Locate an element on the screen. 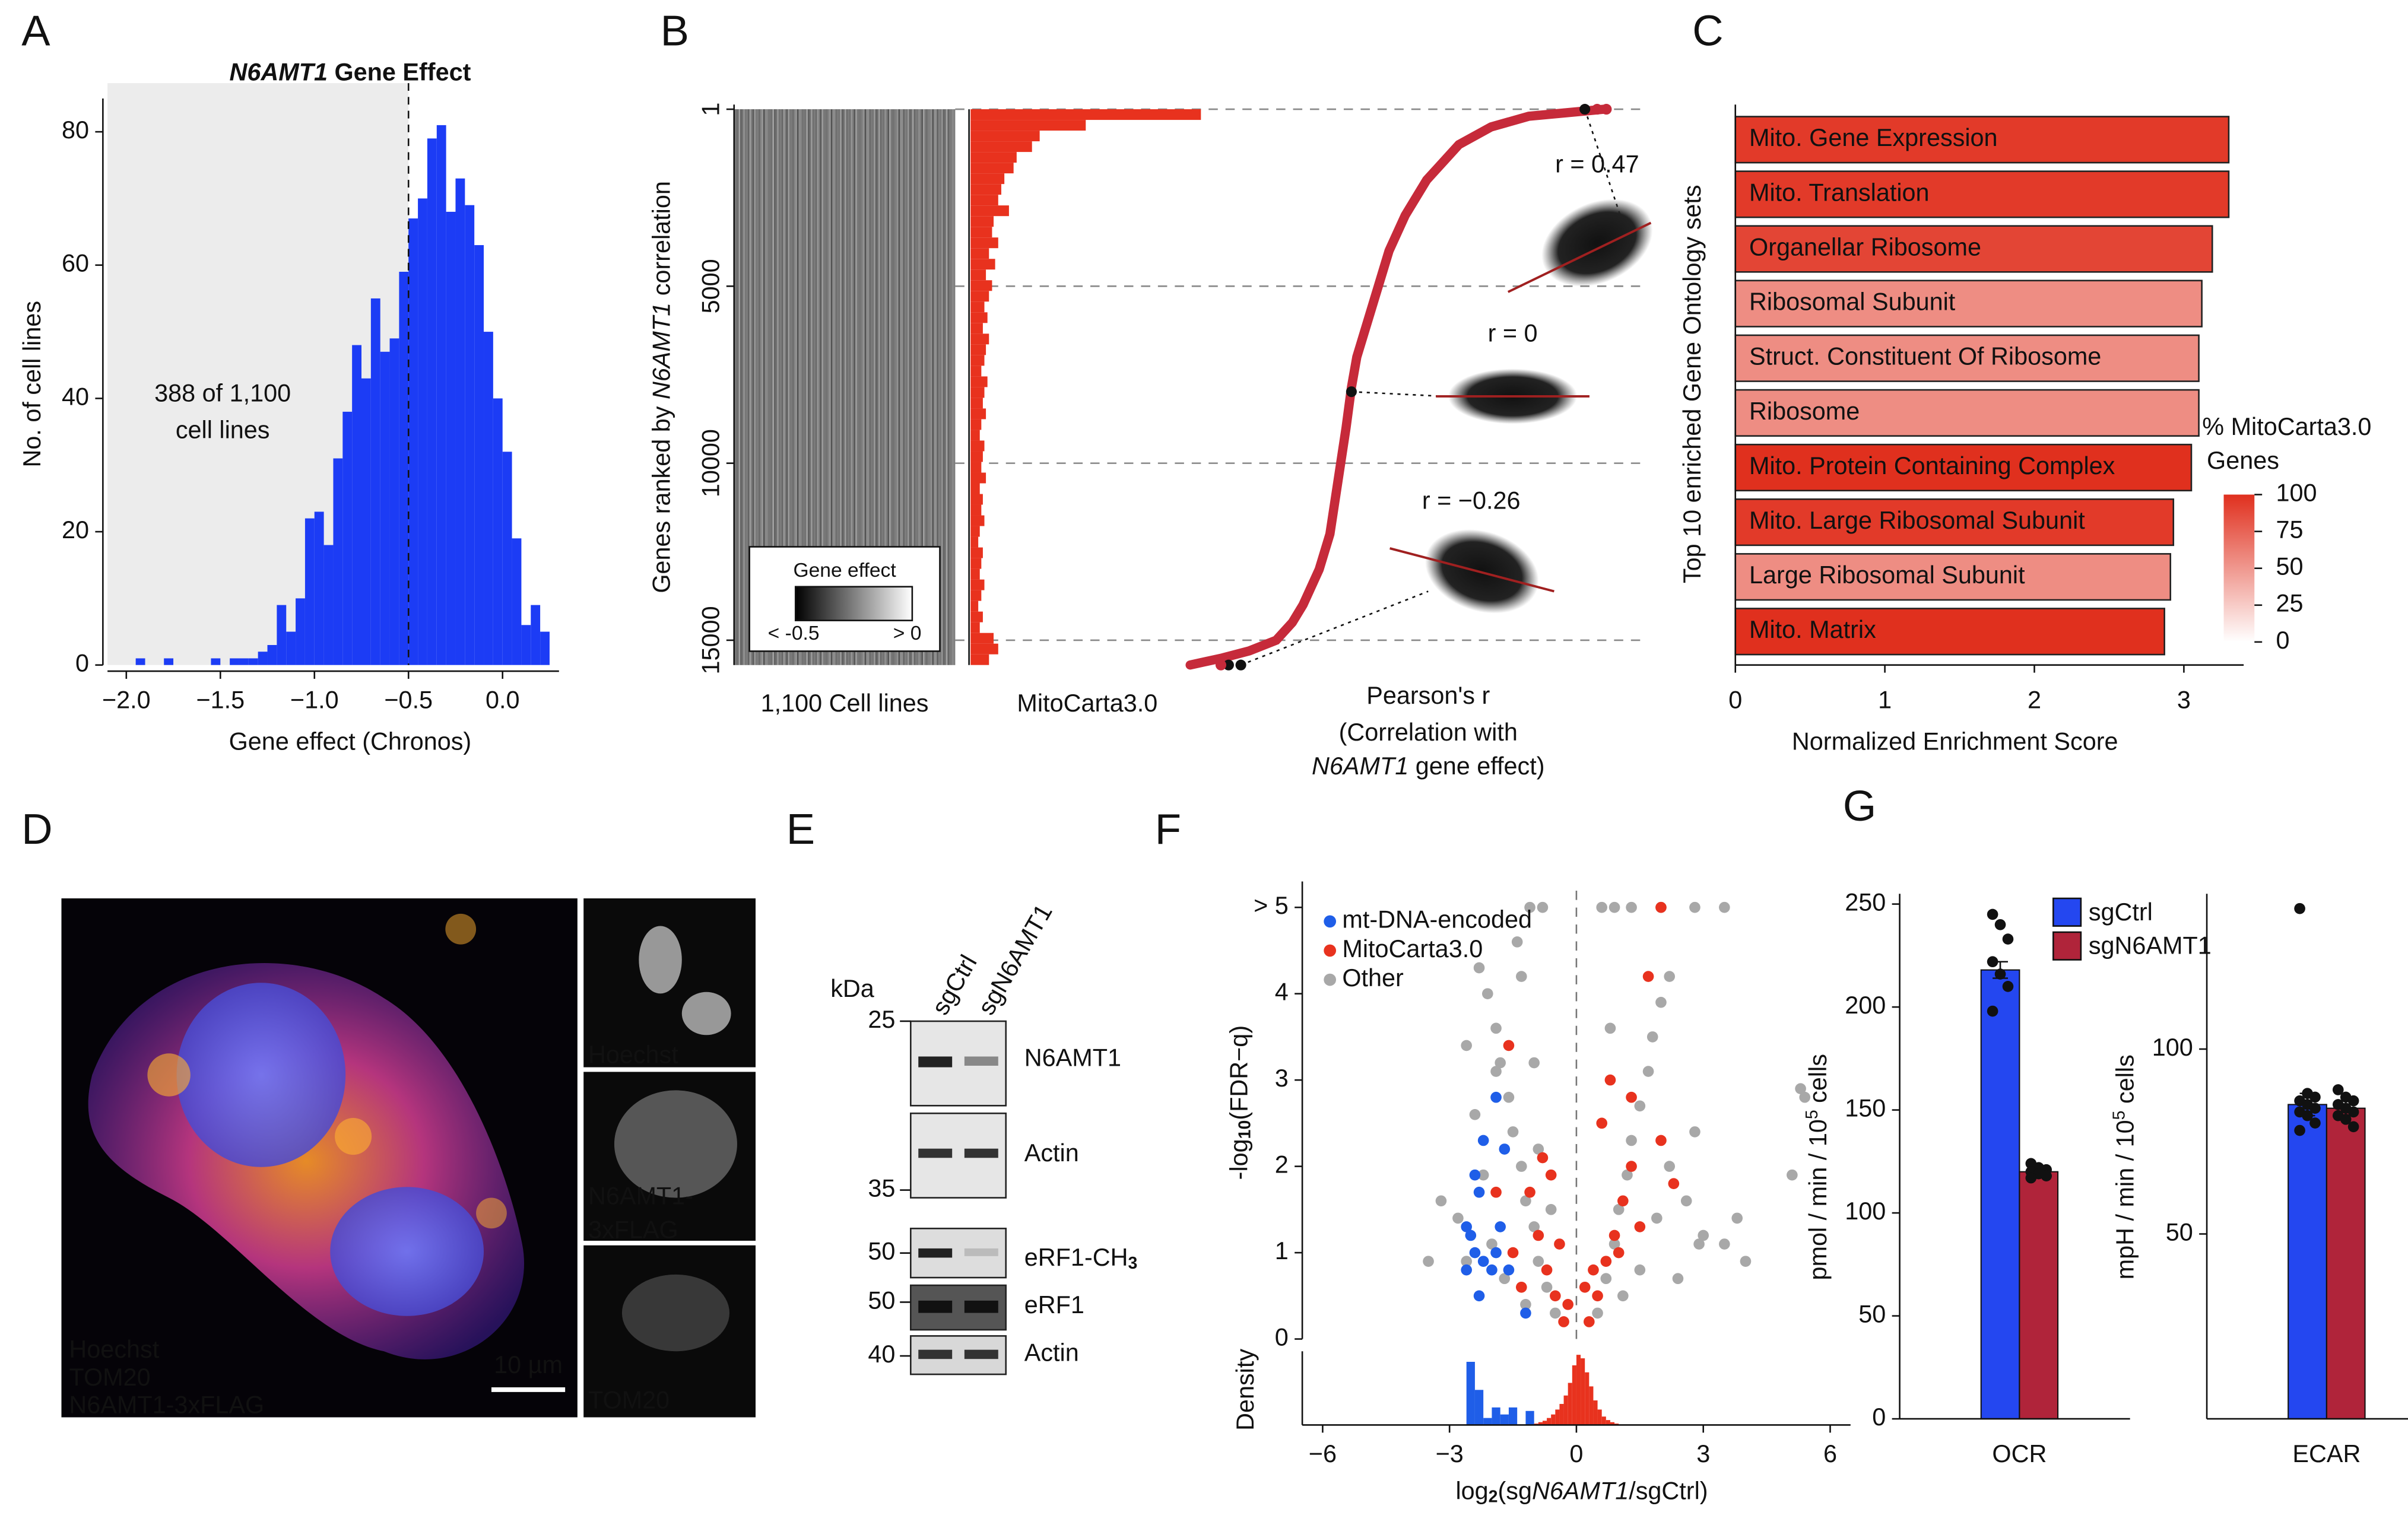 This screenshot has width=2408, height=1525. bar-label: Mito. Translation is located at coordinates (1839, 192).